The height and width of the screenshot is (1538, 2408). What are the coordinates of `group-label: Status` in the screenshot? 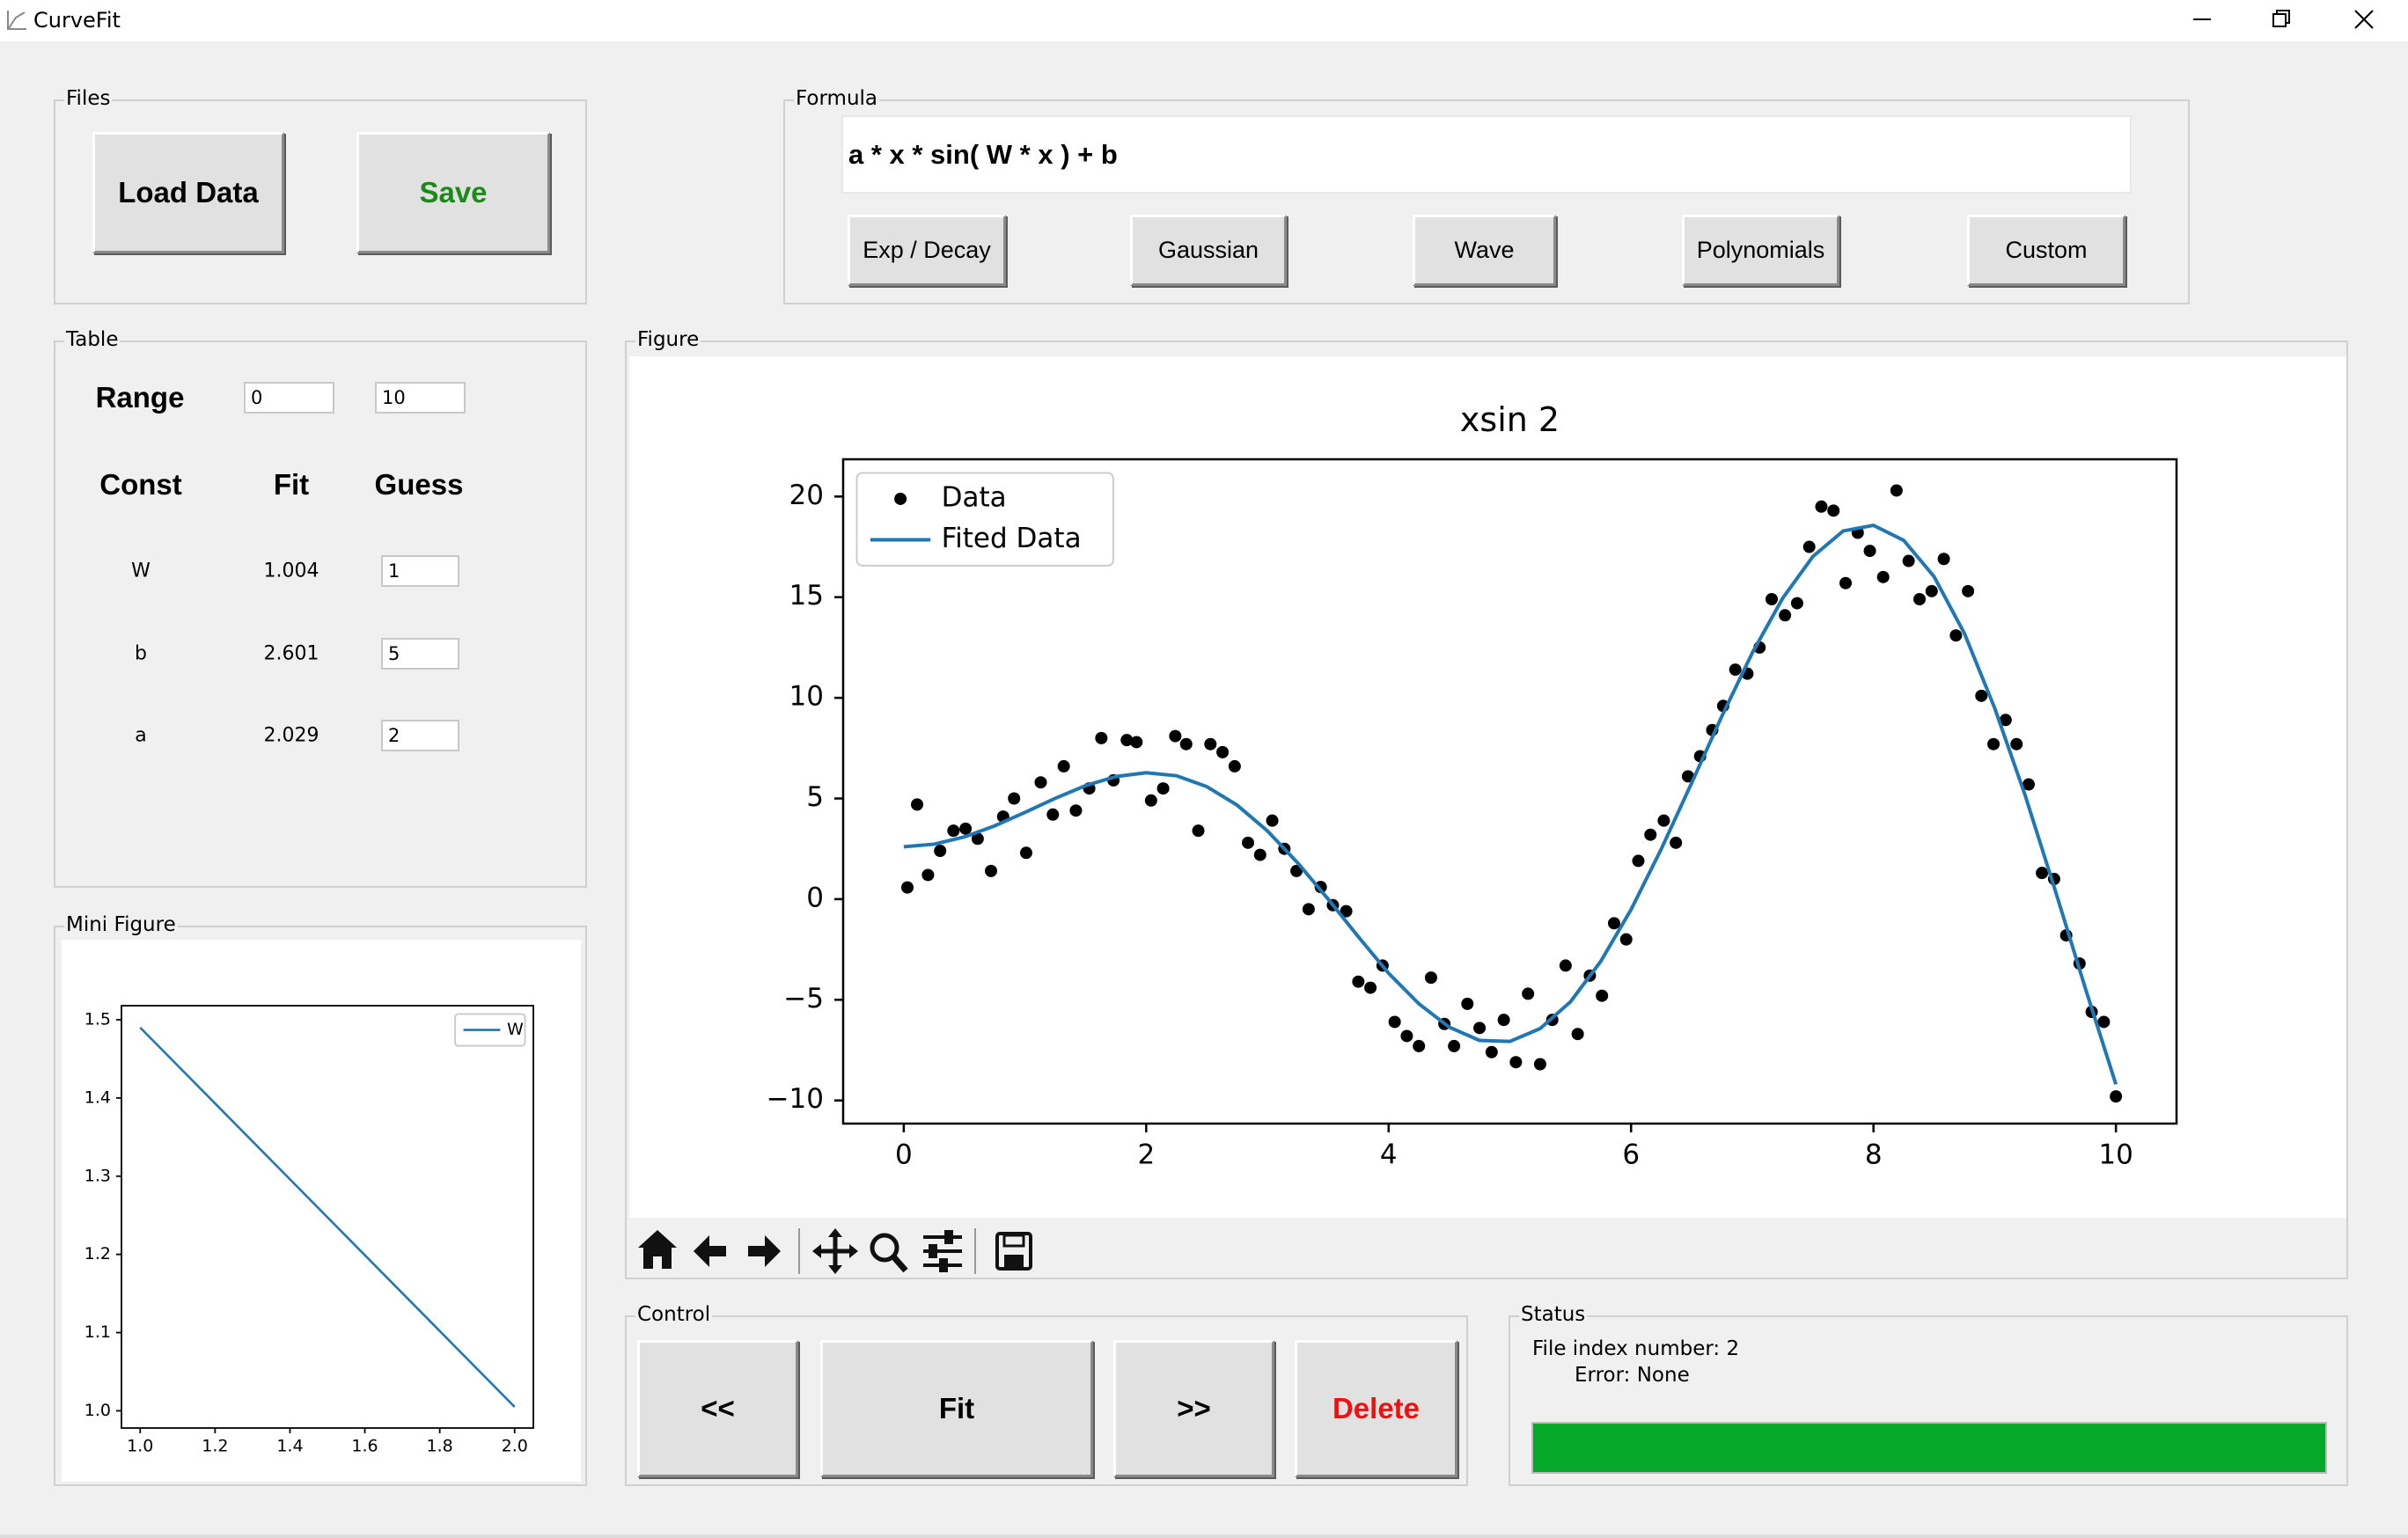 It's located at (1553, 1314).